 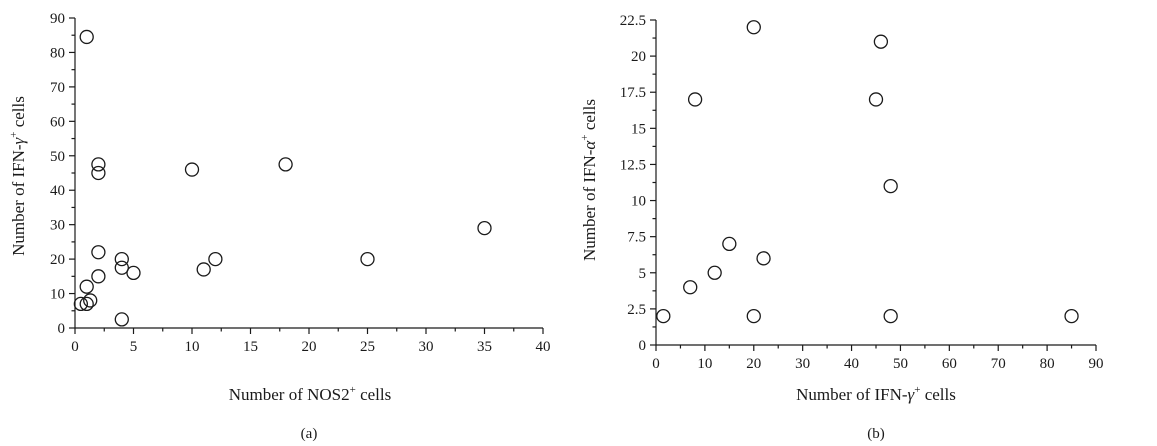 What do you see at coordinates (57, 191) in the screenshot?
I see `y-tick-label: 40` at bounding box center [57, 191].